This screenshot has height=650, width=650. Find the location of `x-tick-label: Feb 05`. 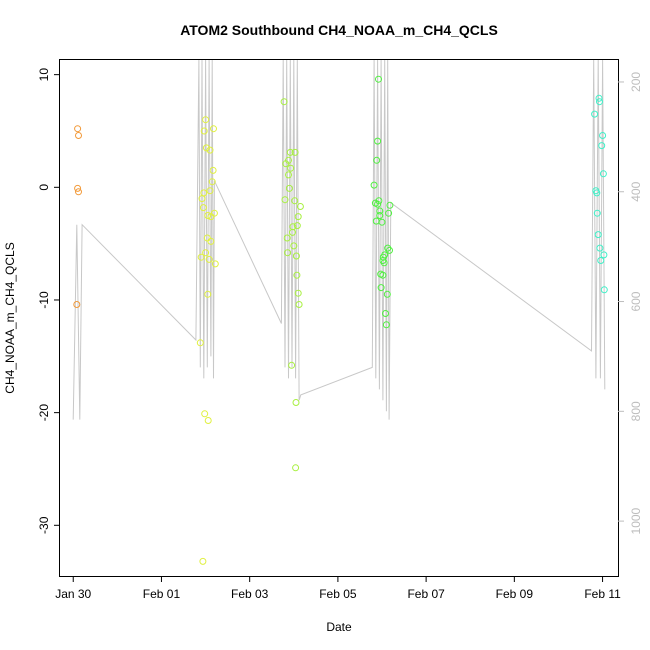

x-tick-label: Feb 05 is located at coordinates (338, 594).